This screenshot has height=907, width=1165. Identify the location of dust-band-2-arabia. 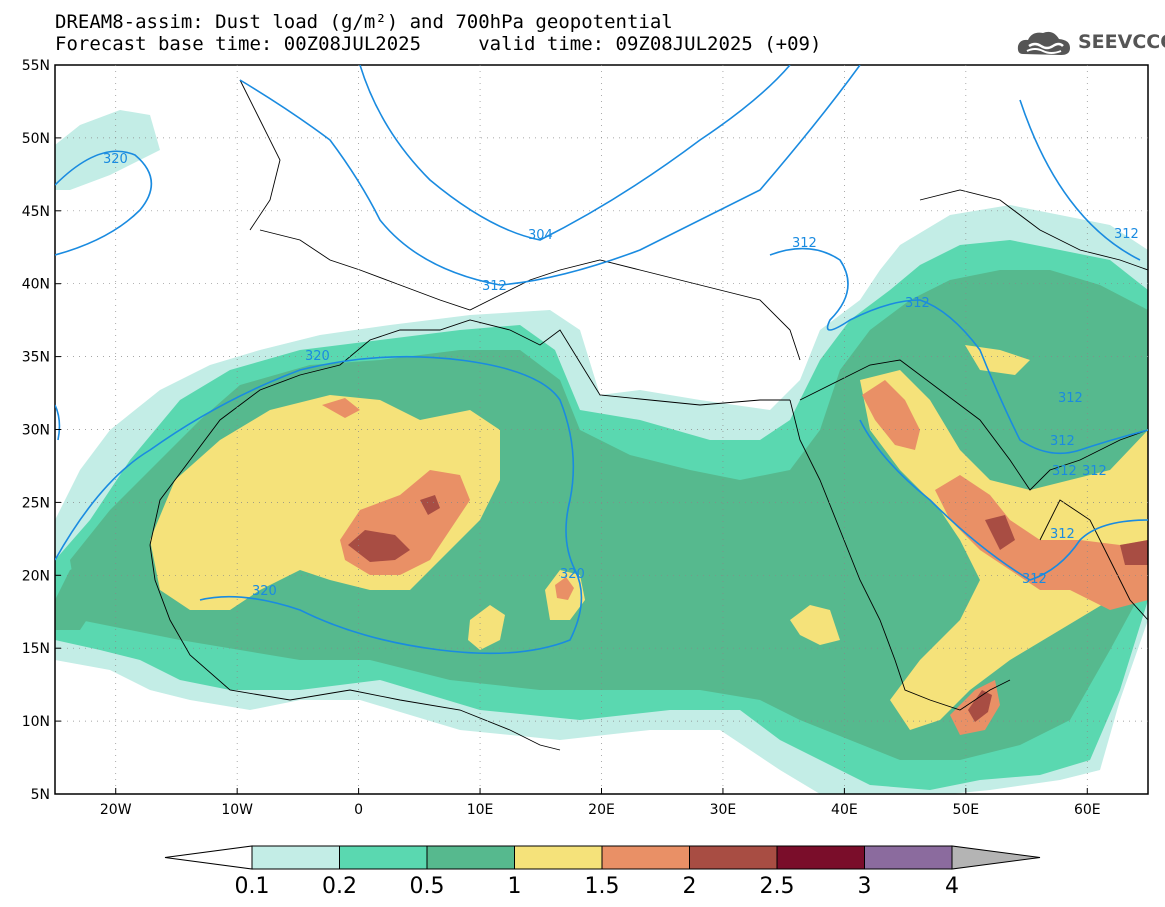
(1000, 532).